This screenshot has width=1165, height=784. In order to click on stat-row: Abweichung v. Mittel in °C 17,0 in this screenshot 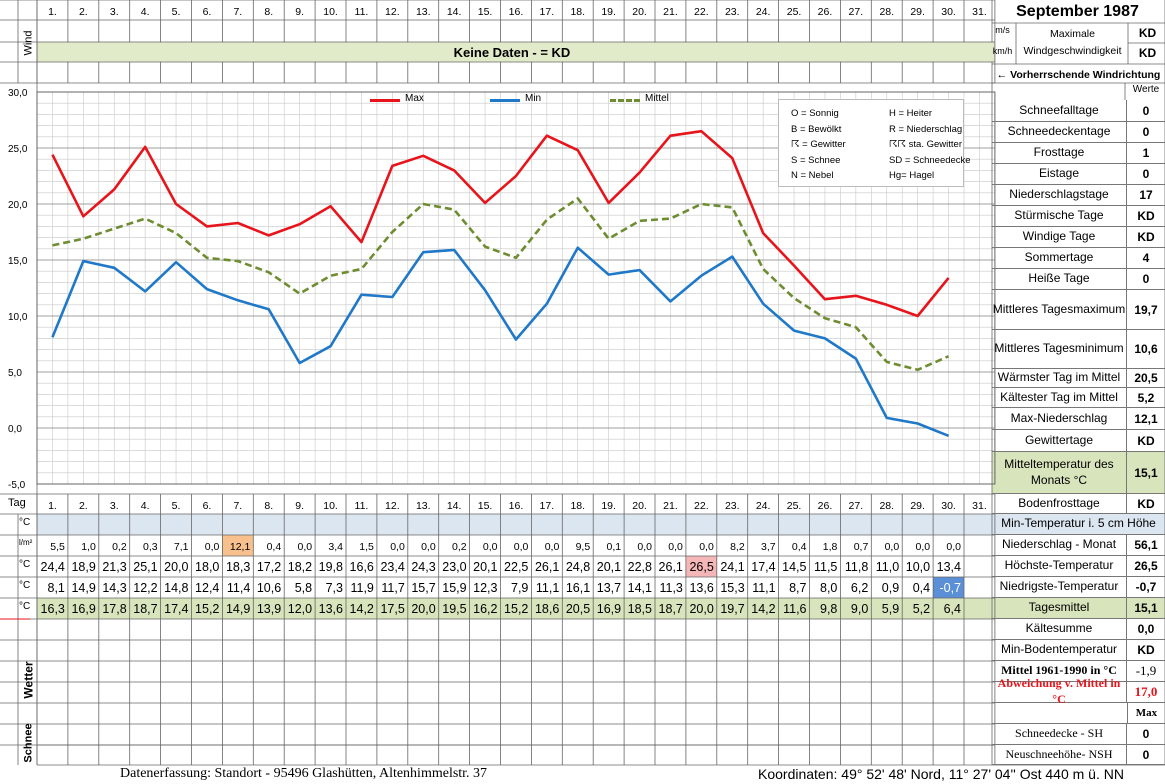, I will do `click(1078, 691)`.